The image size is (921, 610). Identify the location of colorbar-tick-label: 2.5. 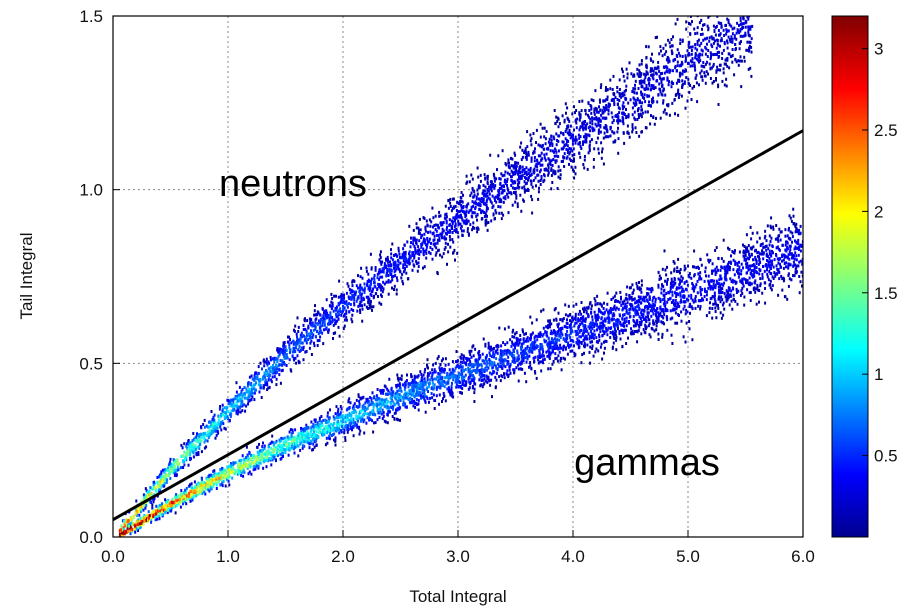
(886, 130).